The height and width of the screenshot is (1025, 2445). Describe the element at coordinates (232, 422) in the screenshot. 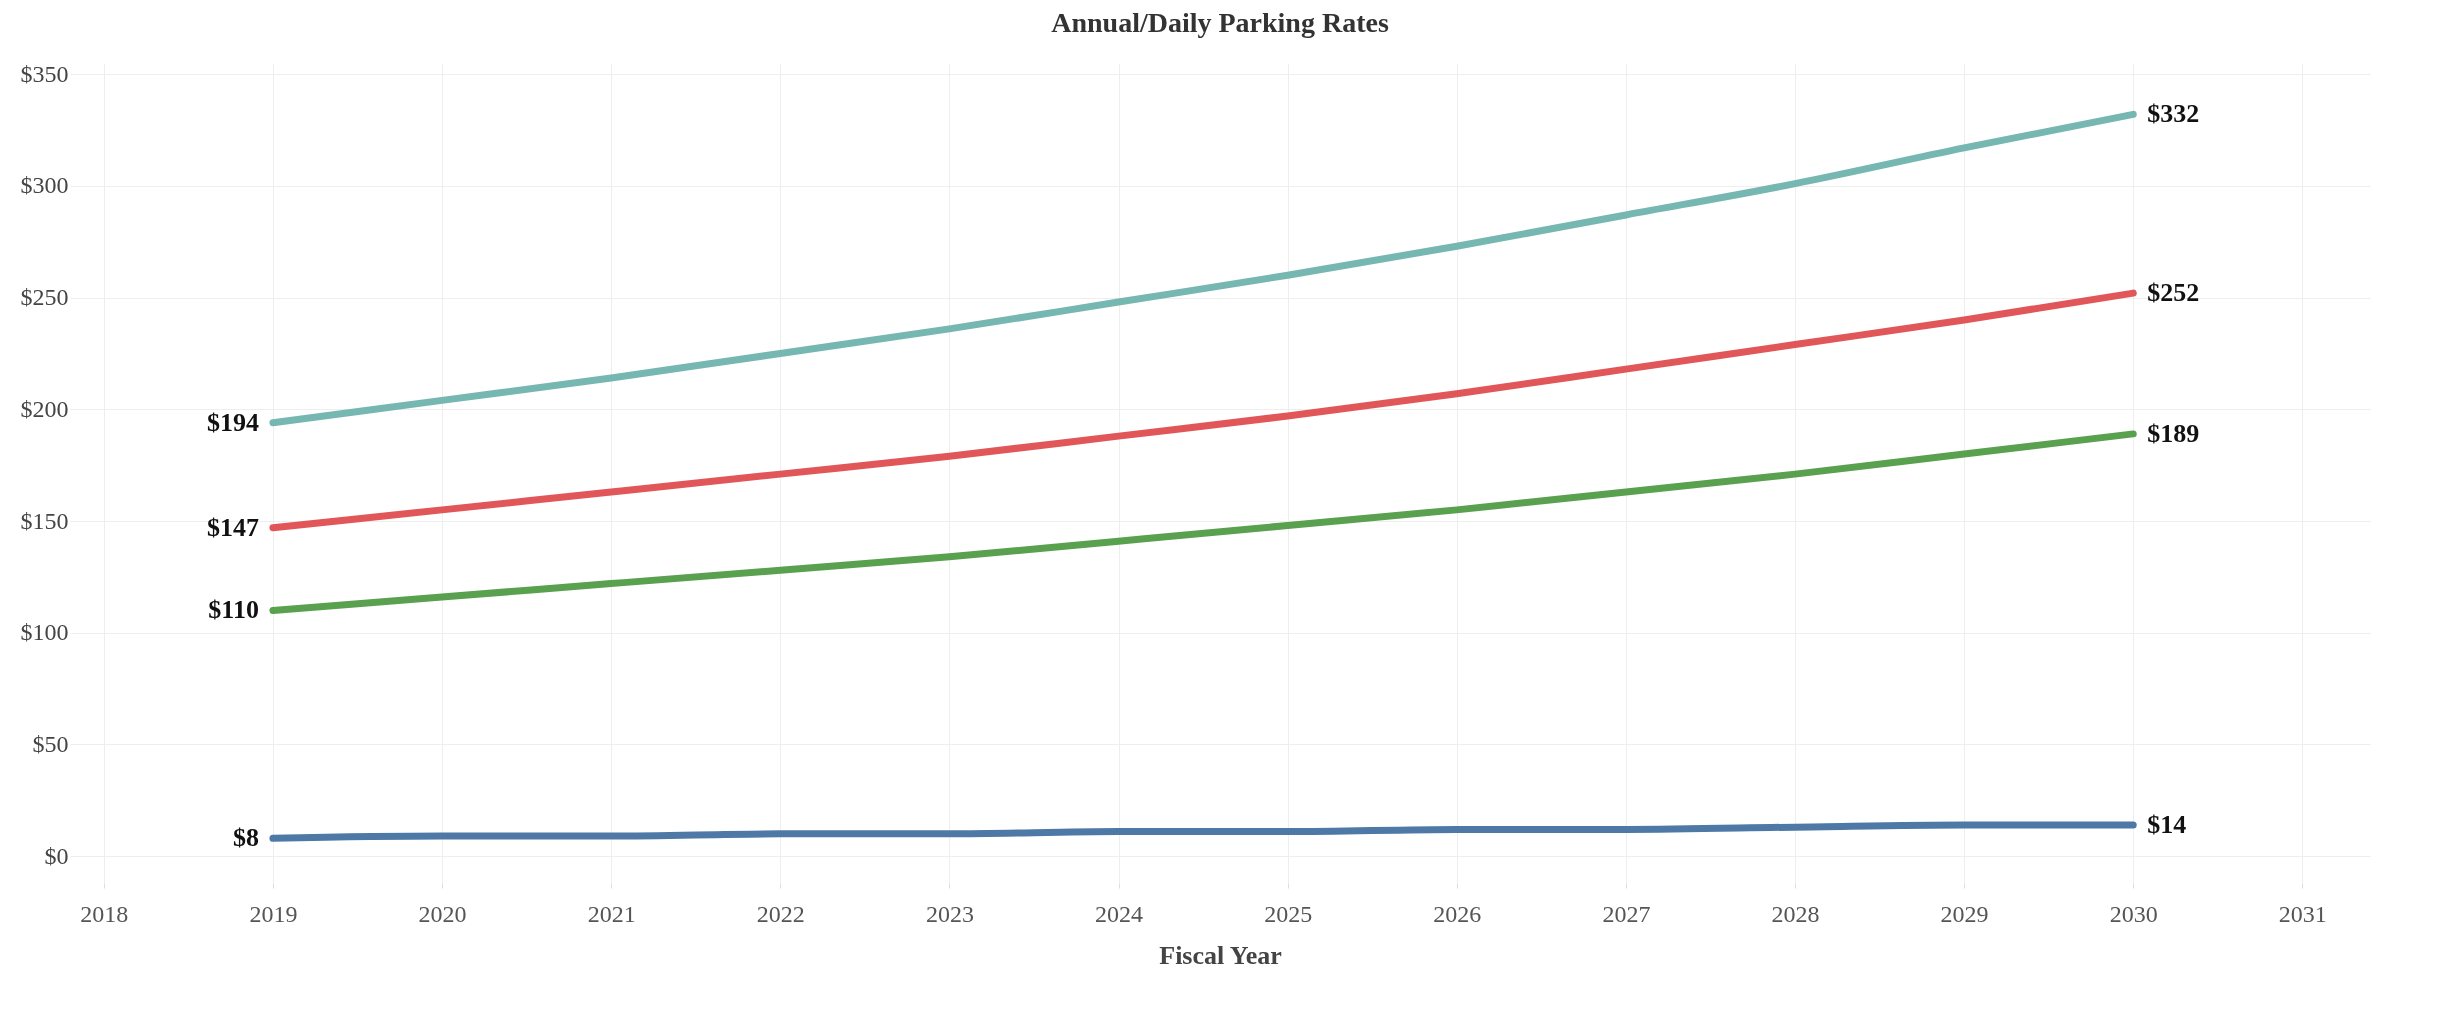

I see `data-label: $194` at that location.